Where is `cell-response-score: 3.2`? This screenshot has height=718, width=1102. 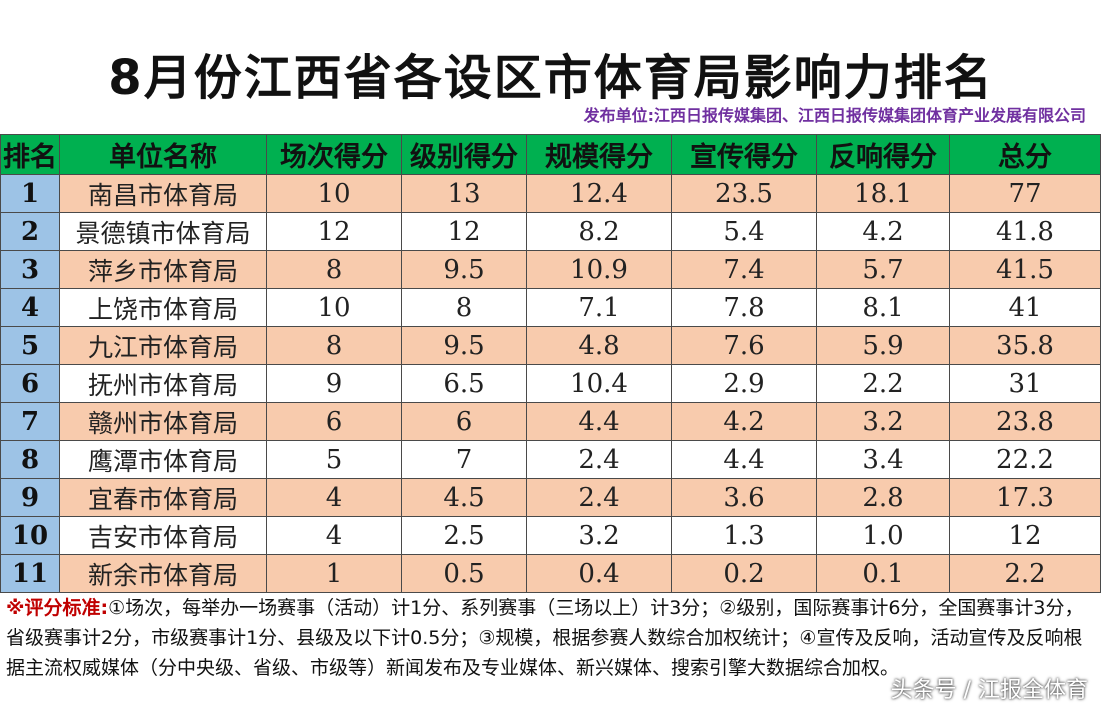
cell-response-score: 3.2 is located at coordinates (883, 421).